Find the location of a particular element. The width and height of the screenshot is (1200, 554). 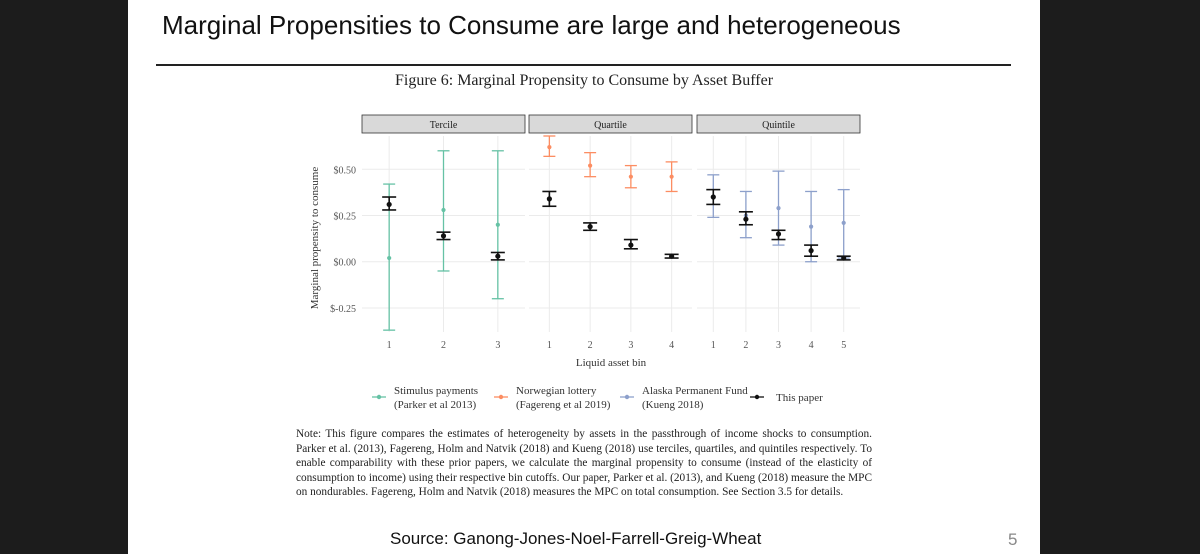

legend-label-line1: Stimulus payments is located at coordinates (436, 391).